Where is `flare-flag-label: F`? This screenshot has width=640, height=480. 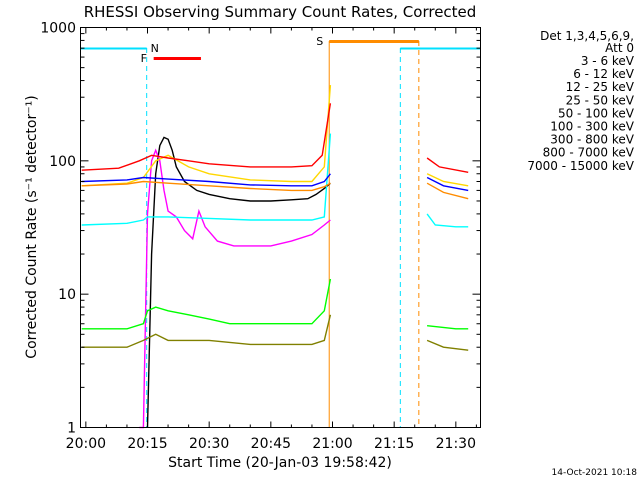 flare-flag-label: F is located at coordinates (144, 58).